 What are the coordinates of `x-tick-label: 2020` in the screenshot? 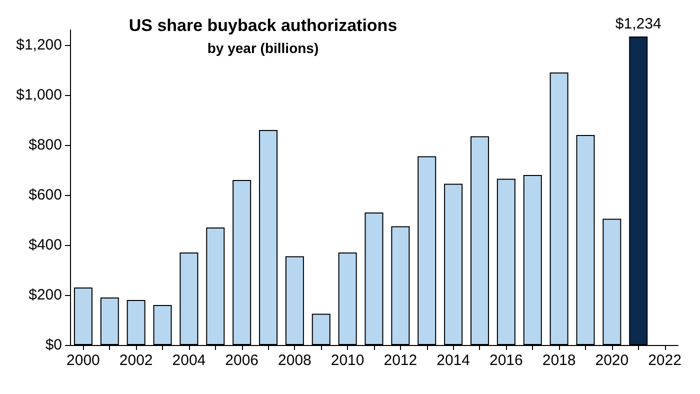 It's located at (612, 360).